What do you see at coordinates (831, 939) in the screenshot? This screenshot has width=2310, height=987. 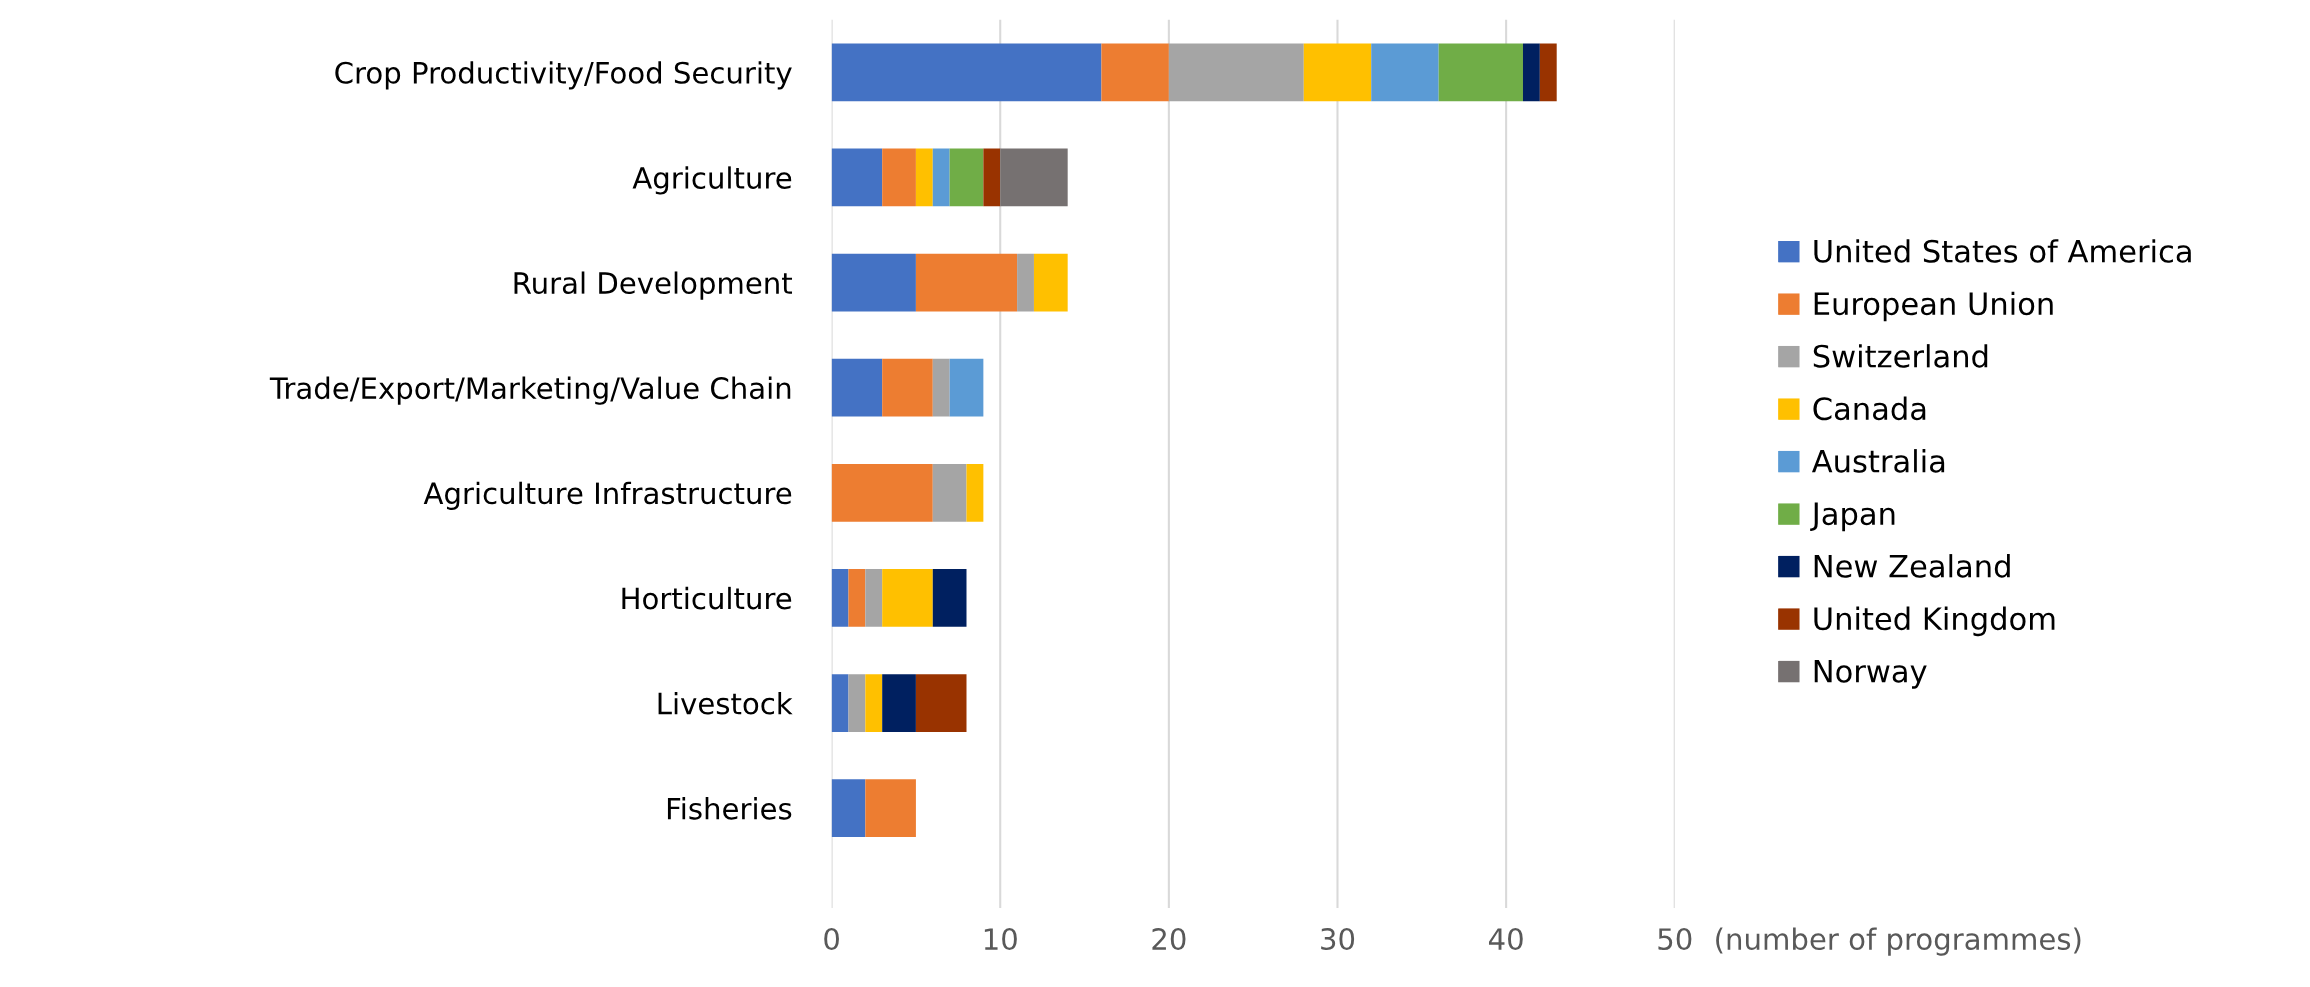 I see `x-tick-label: 0` at bounding box center [831, 939].